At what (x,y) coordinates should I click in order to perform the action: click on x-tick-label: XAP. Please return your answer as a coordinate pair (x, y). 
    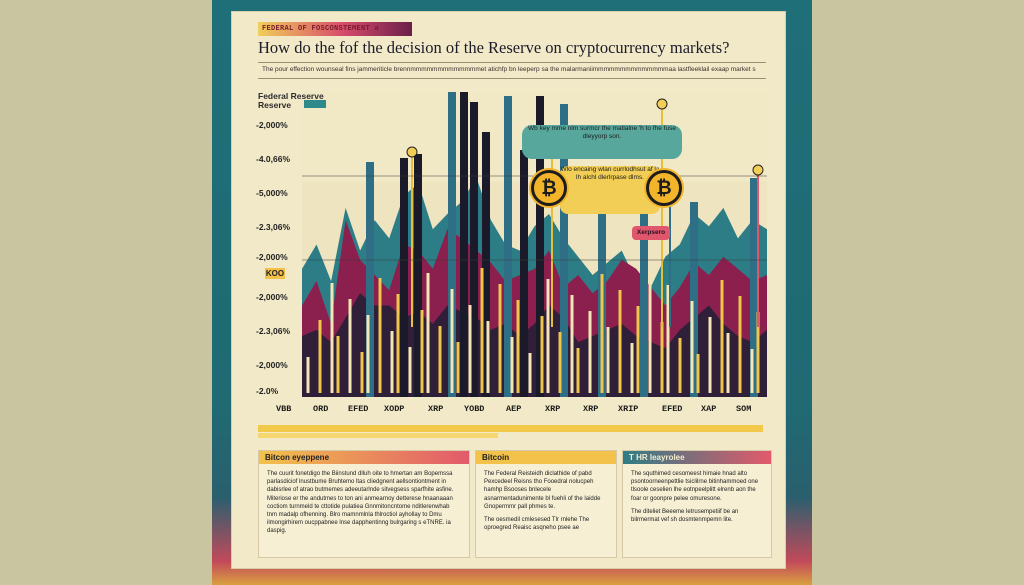
    Looking at the image, I should click on (709, 409).